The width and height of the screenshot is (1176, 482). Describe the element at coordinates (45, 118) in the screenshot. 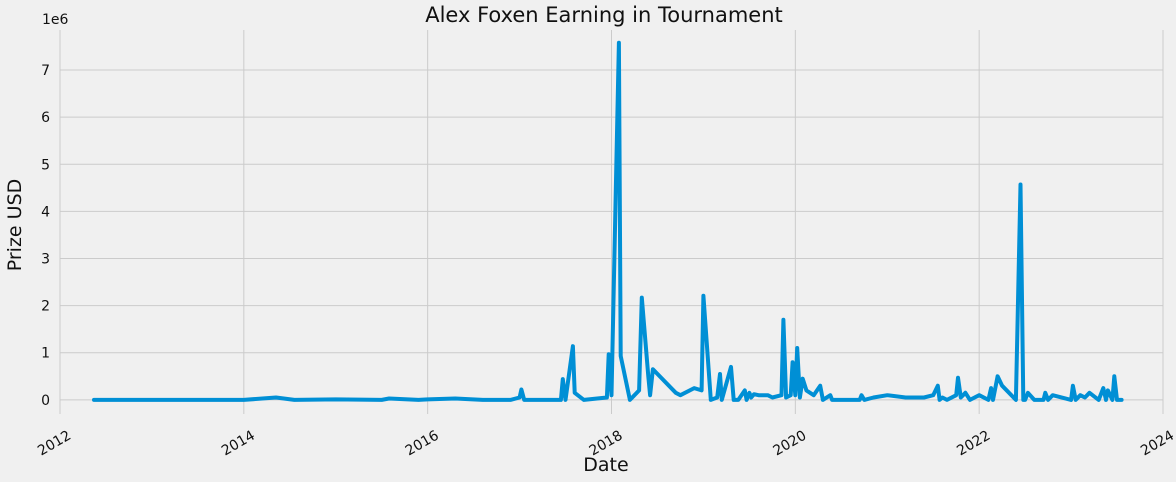

I see `y-tick-label: 6` at that location.